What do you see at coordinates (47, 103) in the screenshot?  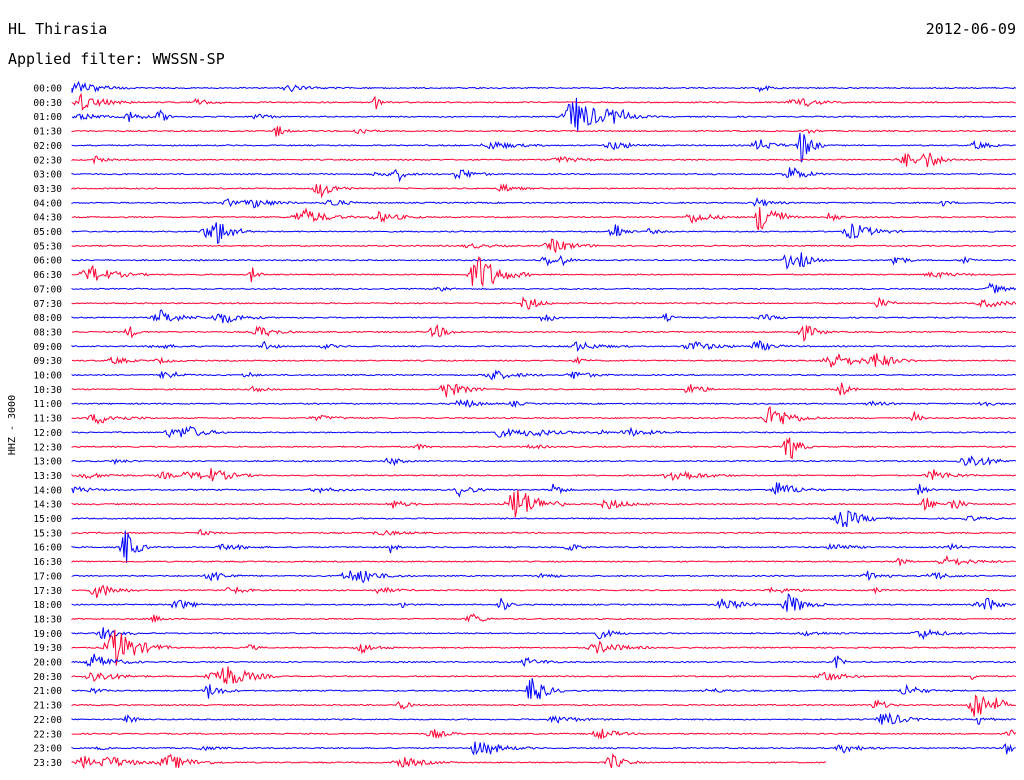 I see `time-tick-label: 00:30` at bounding box center [47, 103].